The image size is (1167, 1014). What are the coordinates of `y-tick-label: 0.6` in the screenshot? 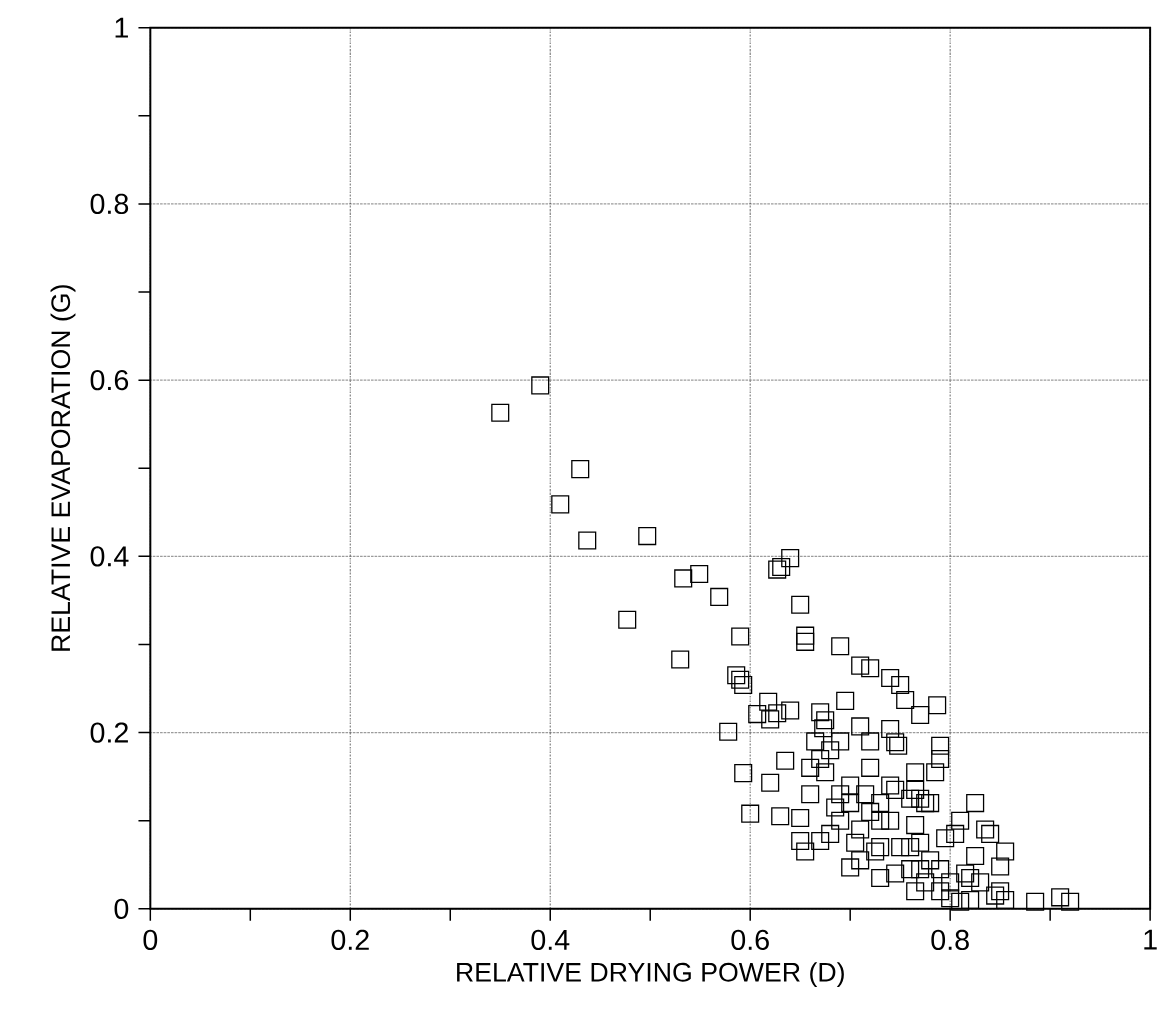 It's located at (109, 380).